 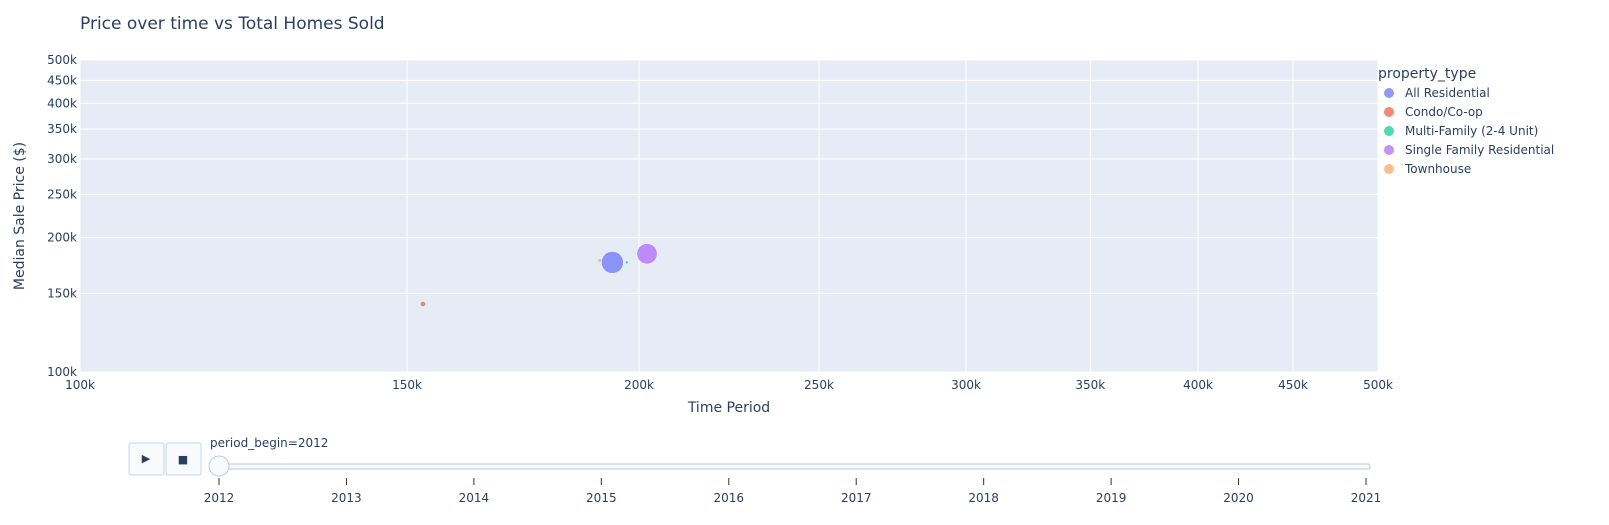 I want to click on data-points, so click(x=539, y=275).